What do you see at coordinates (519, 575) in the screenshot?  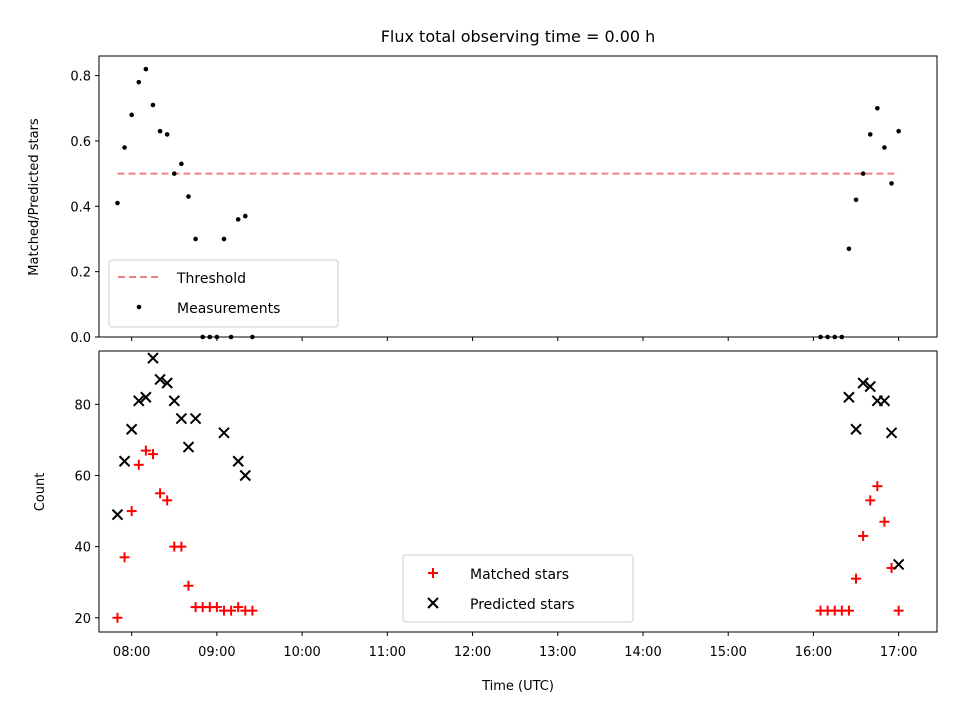 I see `matched-stars-legend-label: Matched stars` at bounding box center [519, 575].